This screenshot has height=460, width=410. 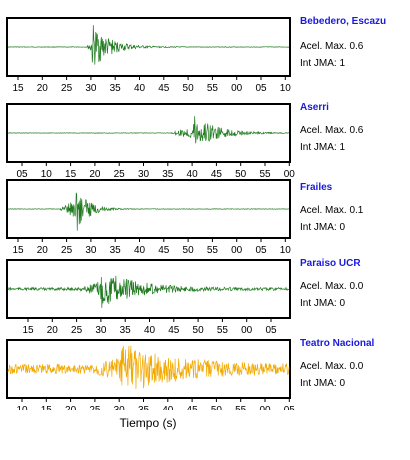 I want to click on jma-value-5: 0, so click(x=342, y=383).